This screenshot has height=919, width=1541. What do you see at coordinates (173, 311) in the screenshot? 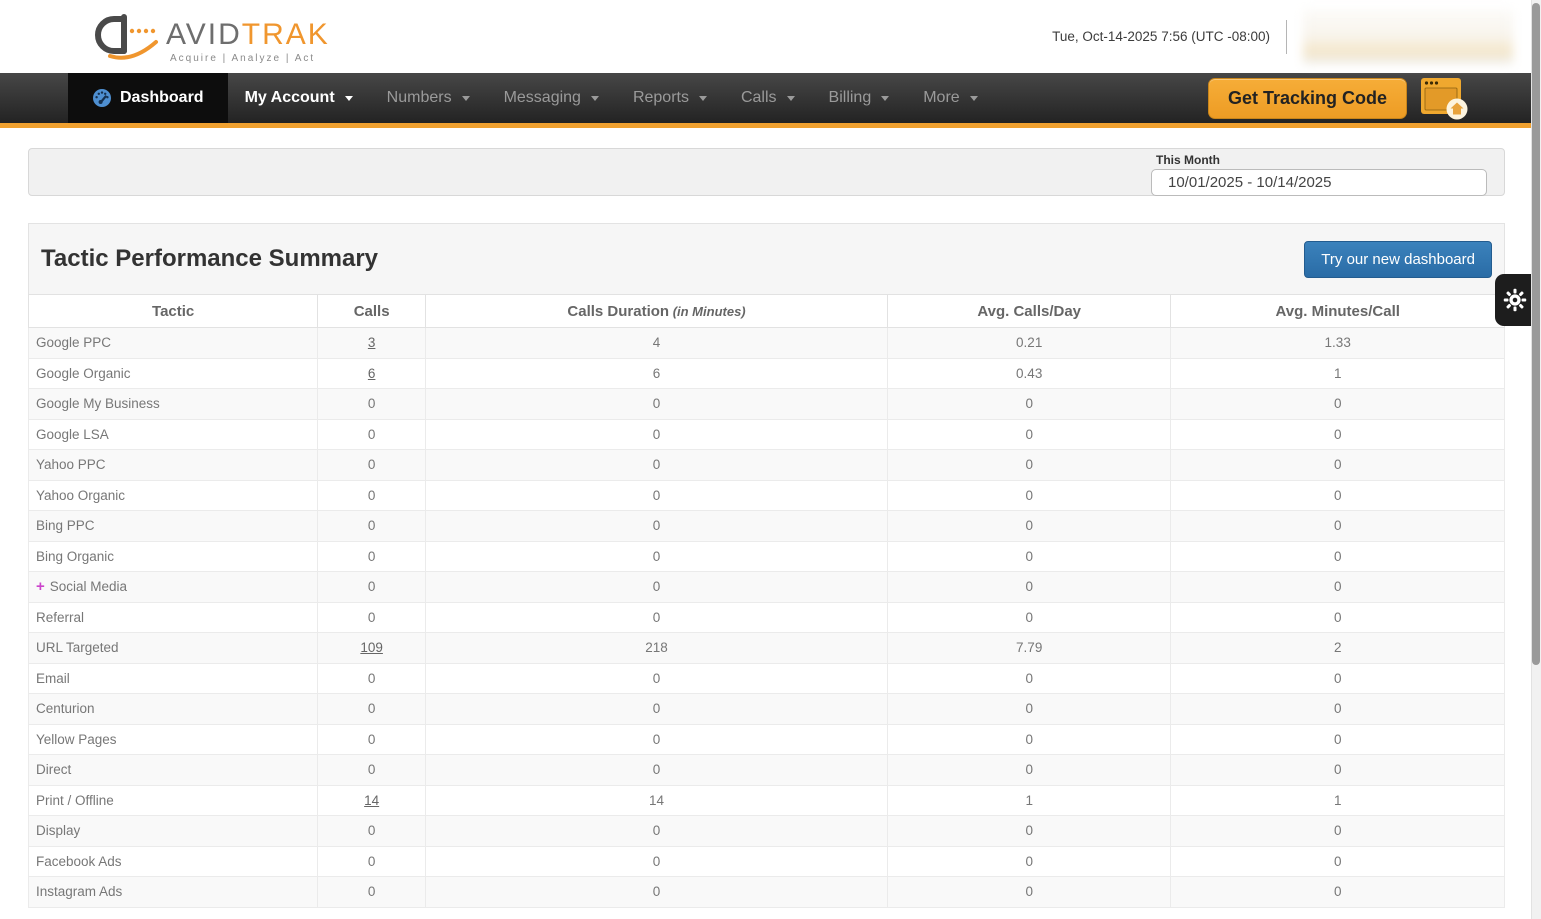
I see `column-header-tactic: Tactic` at bounding box center [173, 311].